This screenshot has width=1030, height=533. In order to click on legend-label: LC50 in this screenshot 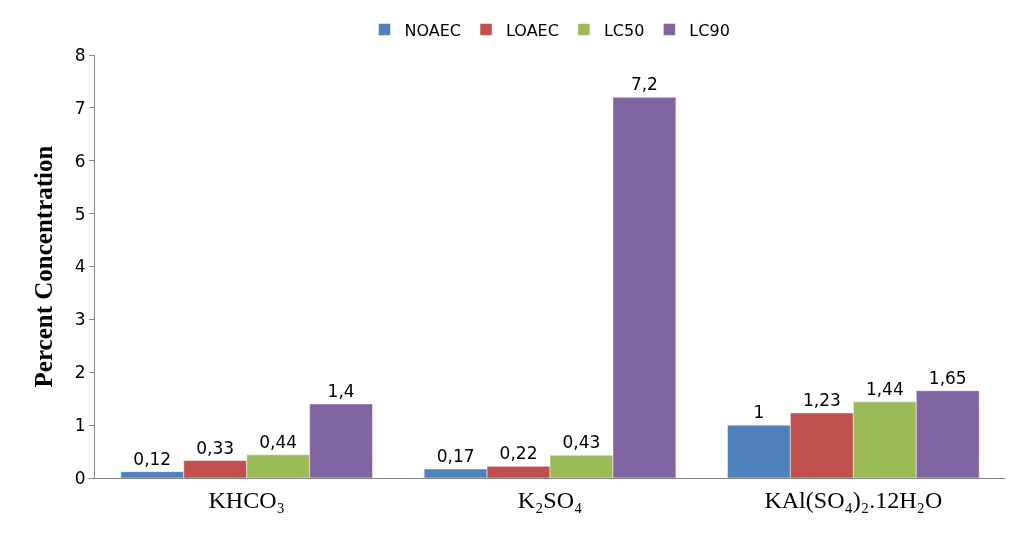, I will do `click(624, 30)`.